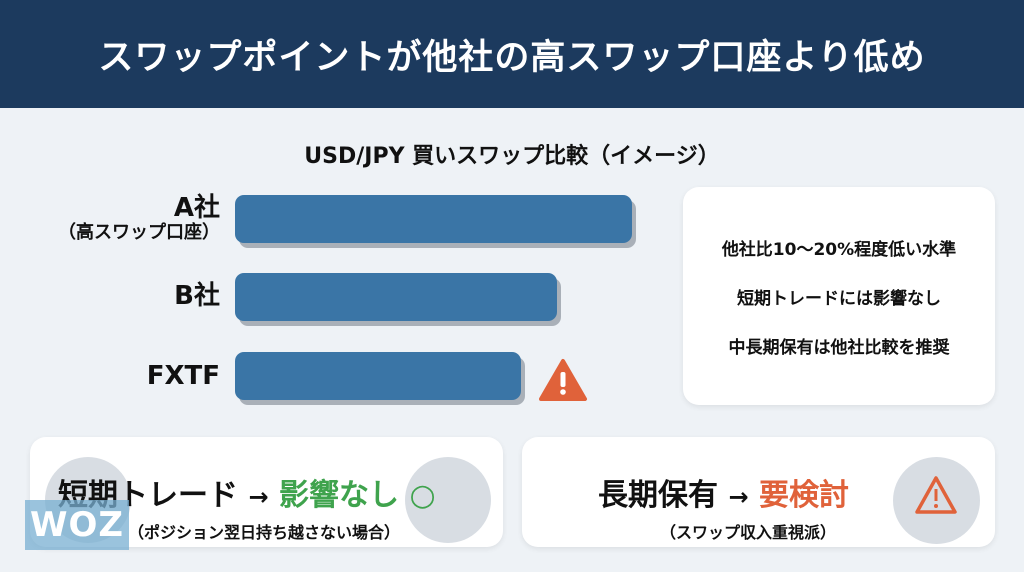 The height and width of the screenshot is (572, 1024). What do you see at coordinates (378, 376) in the screenshot?
I see `bar-fxtf` at bounding box center [378, 376].